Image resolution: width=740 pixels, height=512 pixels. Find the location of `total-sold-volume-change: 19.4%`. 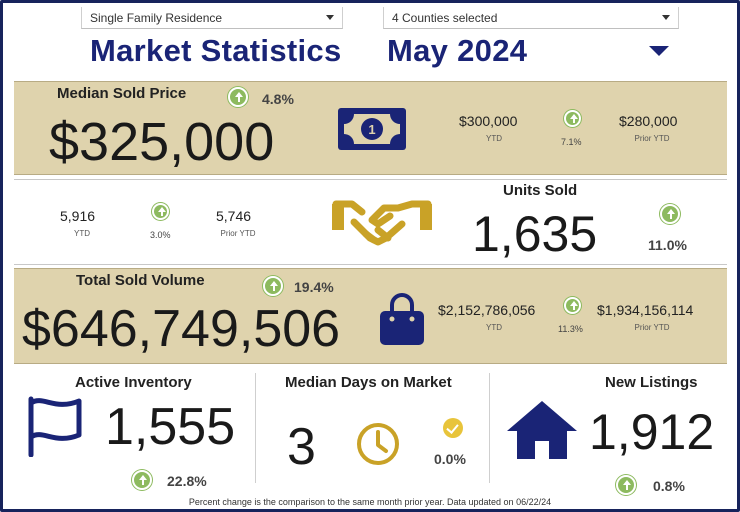

total-sold-volume-change: 19.4% is located at coordinates (314, 287).